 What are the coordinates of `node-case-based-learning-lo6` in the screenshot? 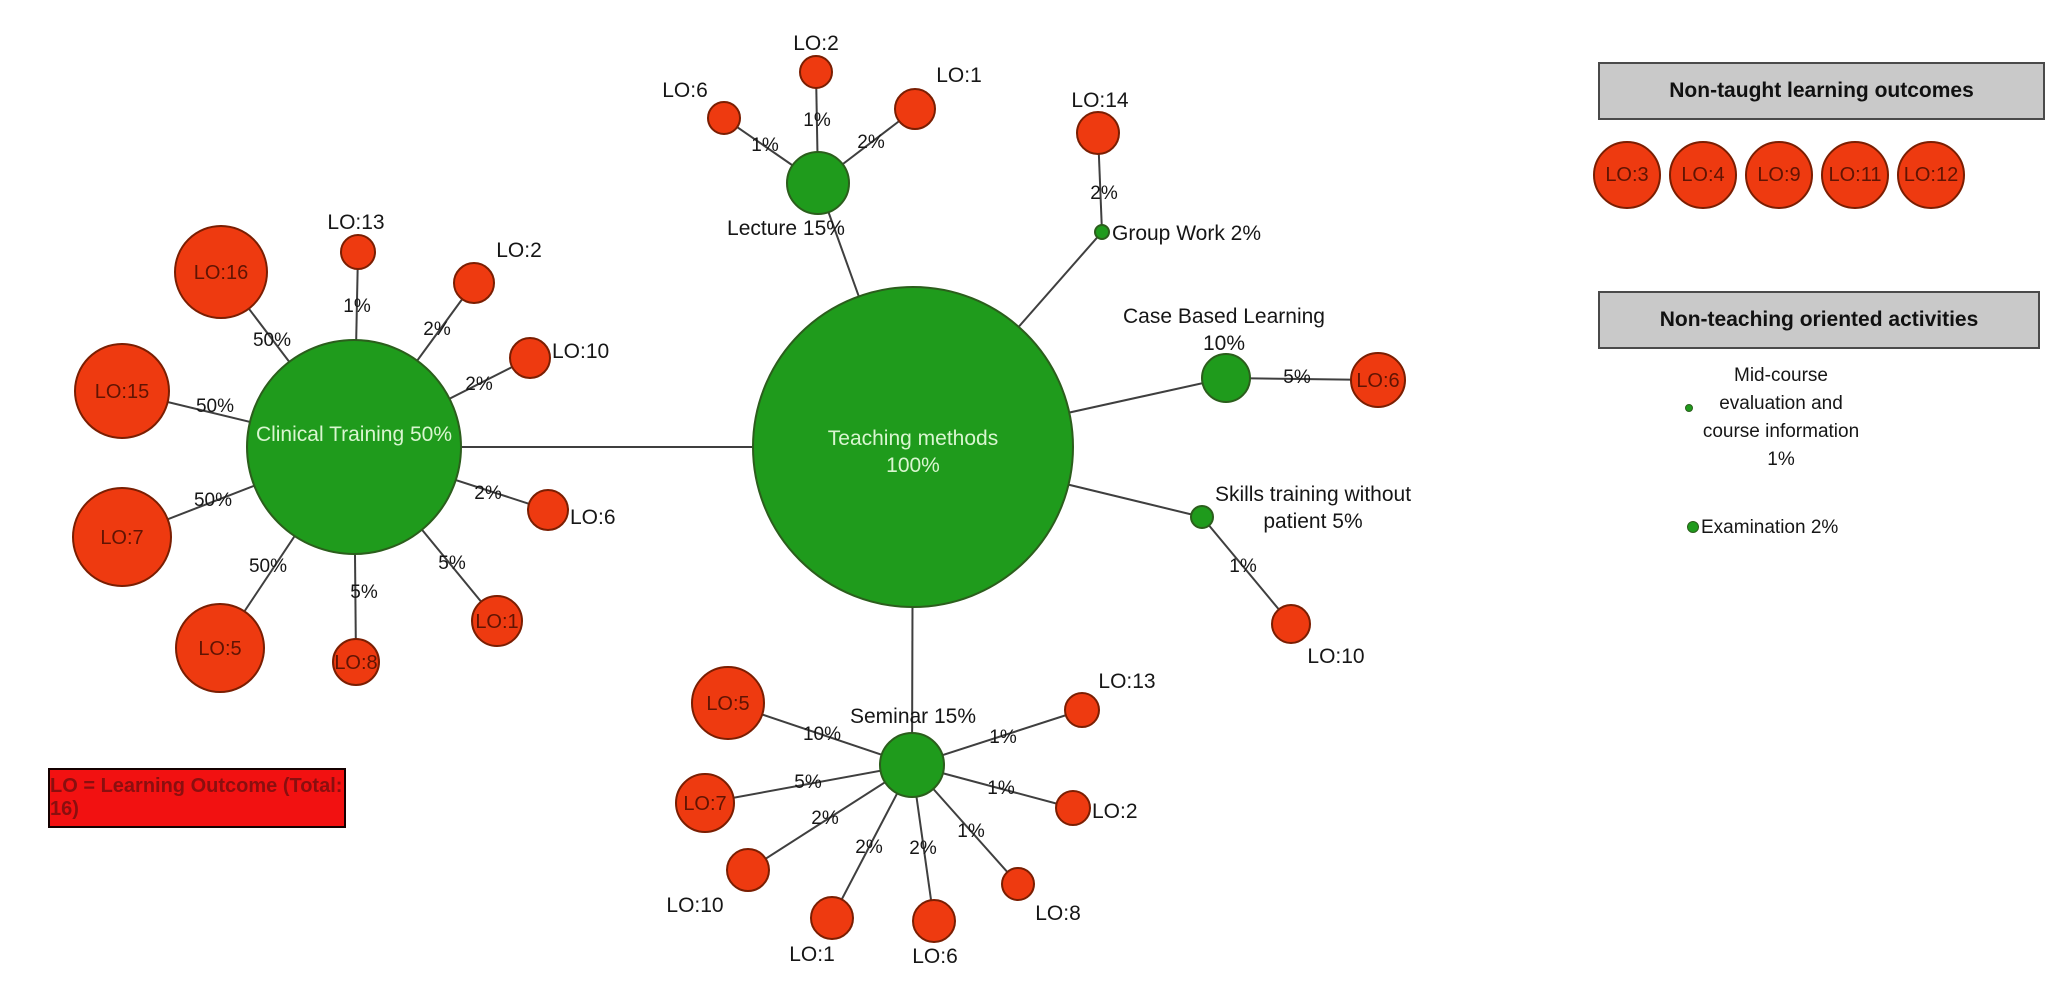 It's located at (1378, 380).